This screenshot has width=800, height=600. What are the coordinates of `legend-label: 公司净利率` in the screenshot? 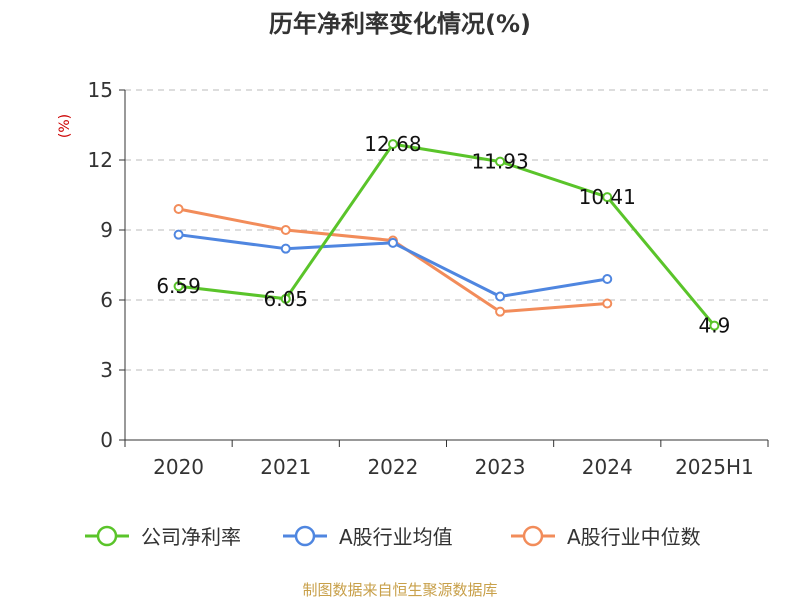 It's located at (191, 537).